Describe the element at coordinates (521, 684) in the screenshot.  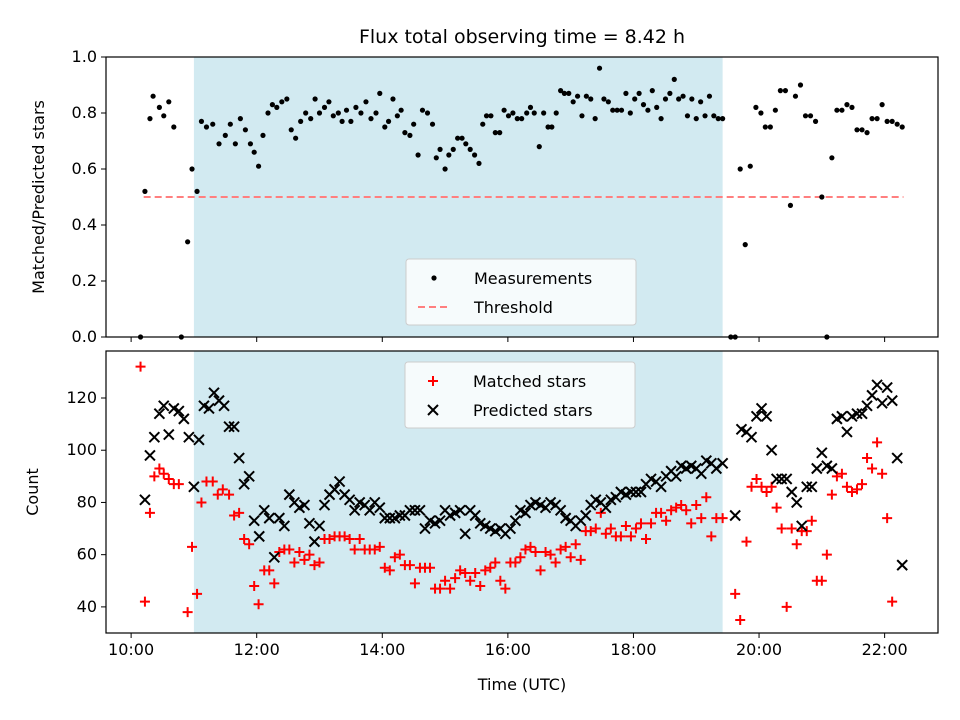
I see `x-axis-label: Time (UTC)` at that location.